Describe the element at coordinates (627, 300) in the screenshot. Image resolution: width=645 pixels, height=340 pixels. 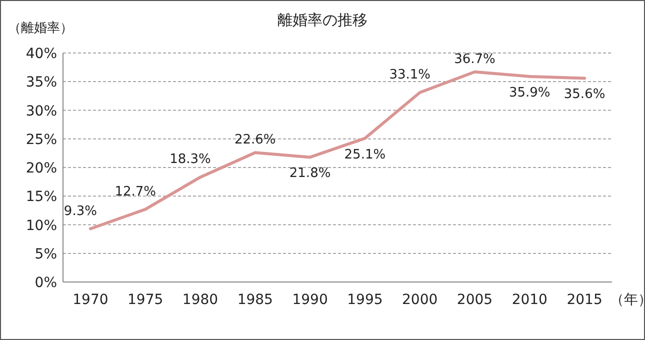
I see `x-axis-title: （年）` at that location.